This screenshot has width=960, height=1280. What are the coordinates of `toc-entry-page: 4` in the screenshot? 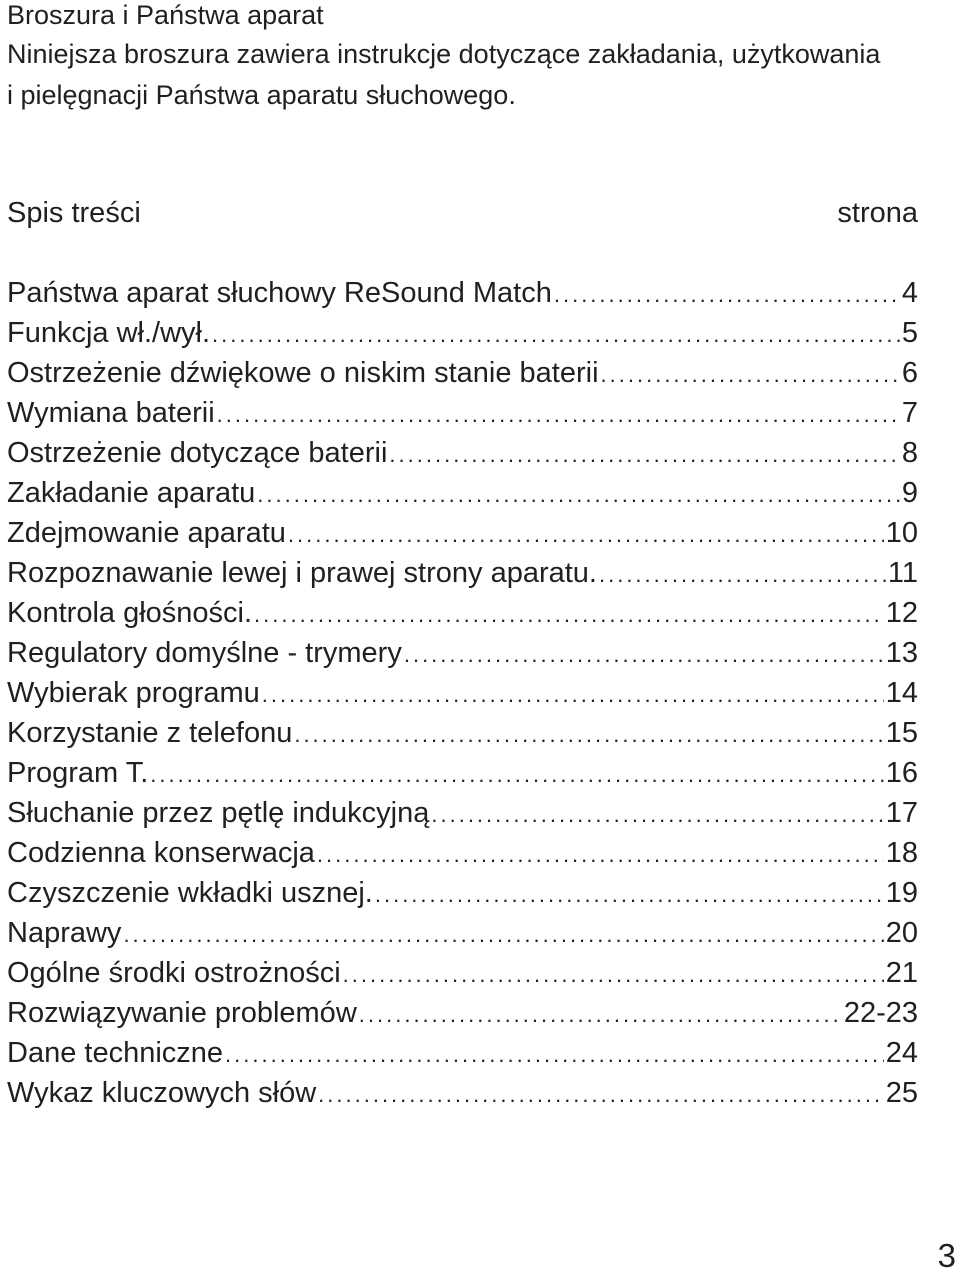 It's located at (909, 293).